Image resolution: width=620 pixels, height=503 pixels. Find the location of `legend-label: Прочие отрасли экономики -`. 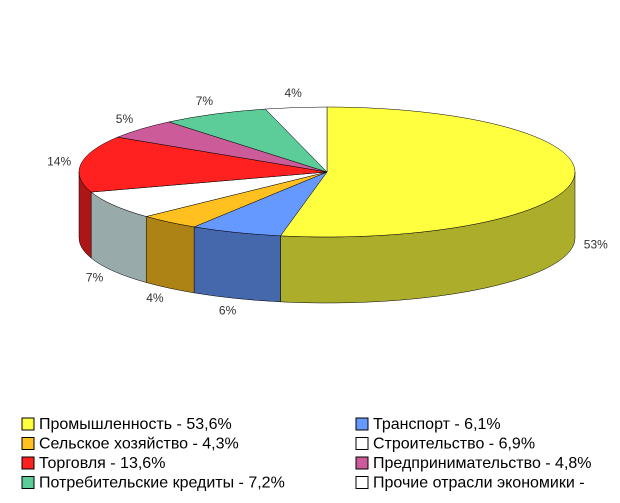

legend-label: Прочие отрасли экономики - is located at coordinates (479, 483).